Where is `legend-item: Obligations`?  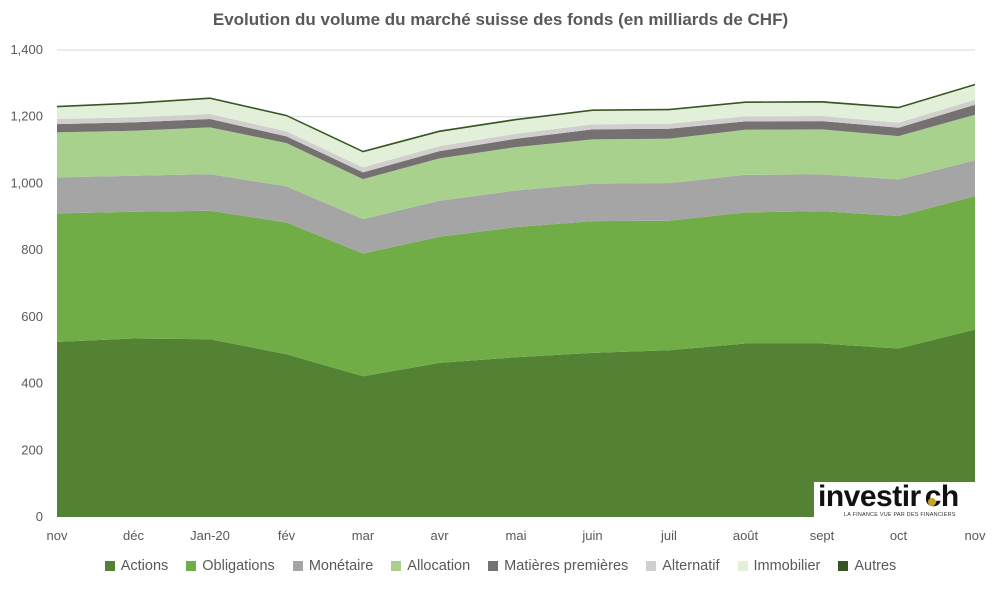 legend-item: Obligations is located at coordinates (230, 566).